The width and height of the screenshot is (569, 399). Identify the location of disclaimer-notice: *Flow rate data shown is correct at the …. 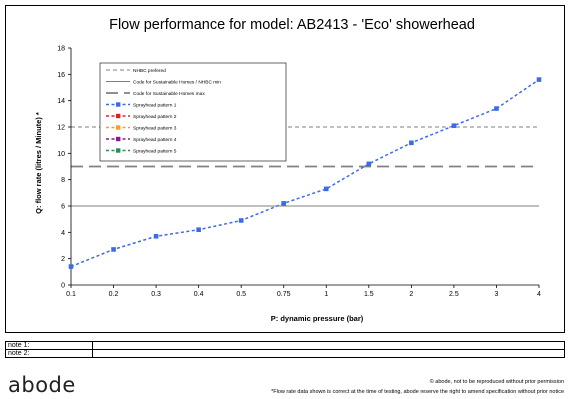
(417, 392).